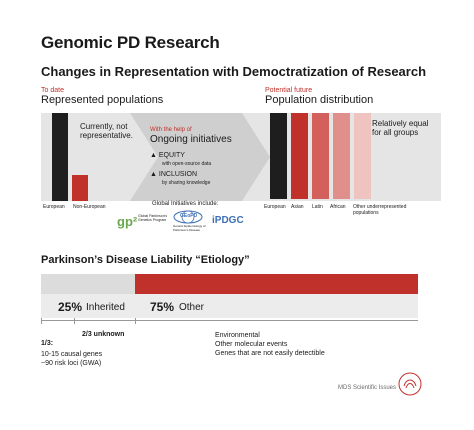  I want to click on ongoing-arrow-shape, so click(200, 157).